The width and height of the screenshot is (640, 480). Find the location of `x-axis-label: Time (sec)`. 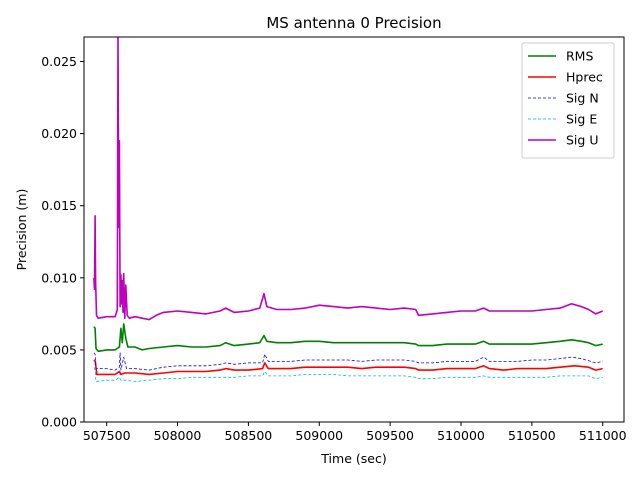

x-axis-label: Time (sec) is located at coordinates (353, 458).